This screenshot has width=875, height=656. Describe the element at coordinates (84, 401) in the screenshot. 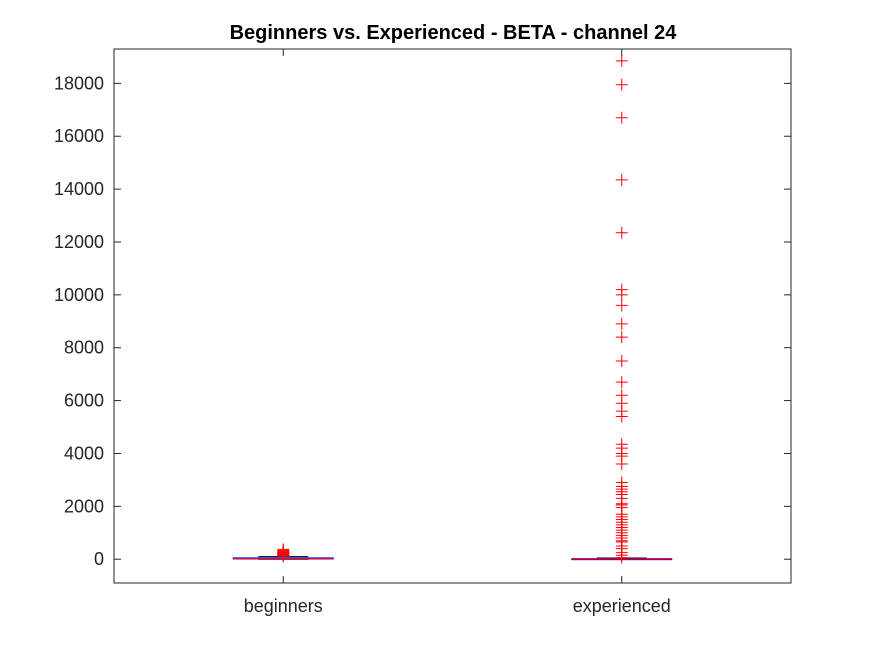

I see `y-tick-label: 6000` at that location.